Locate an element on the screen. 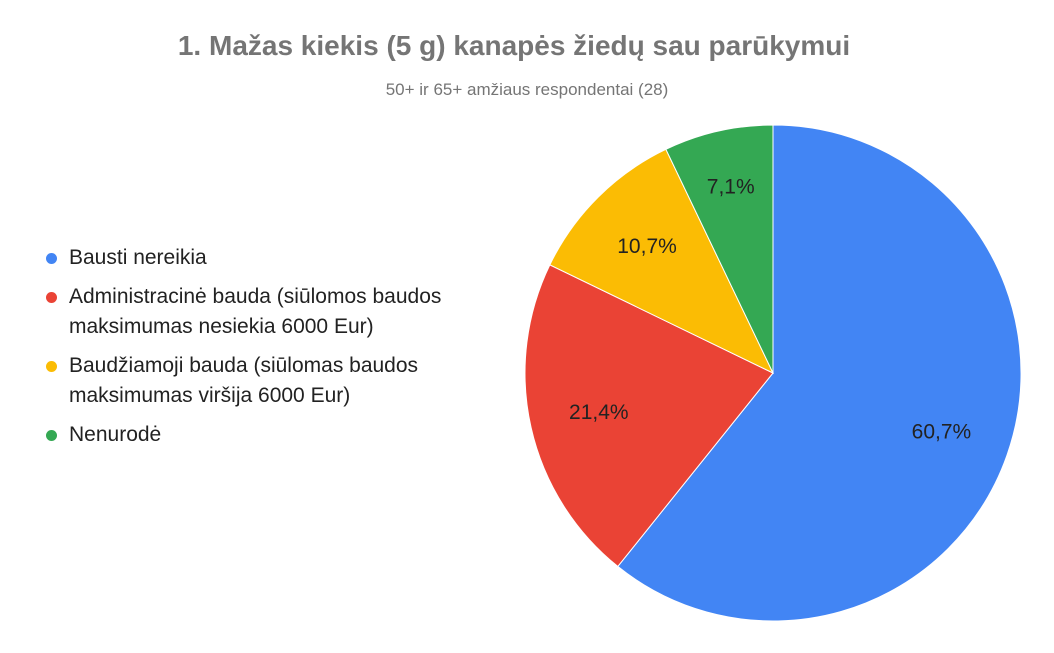  slice-label-administracine-bauda: 21,4% is located at coordinates (599, 412).